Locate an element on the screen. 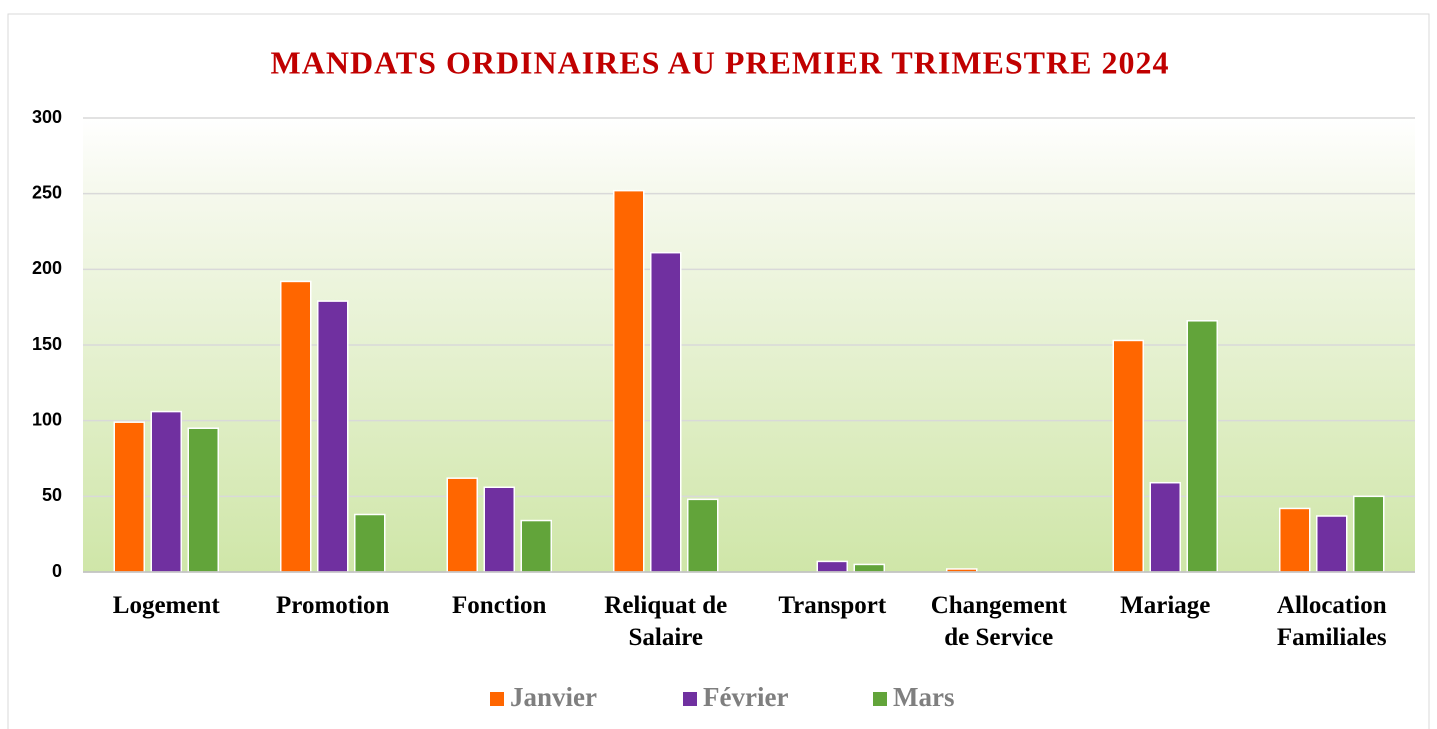 Image resolution: width=1437 pixels, height=729 pixels. x-tick-label: Transport is located at coordinates (832, 605).